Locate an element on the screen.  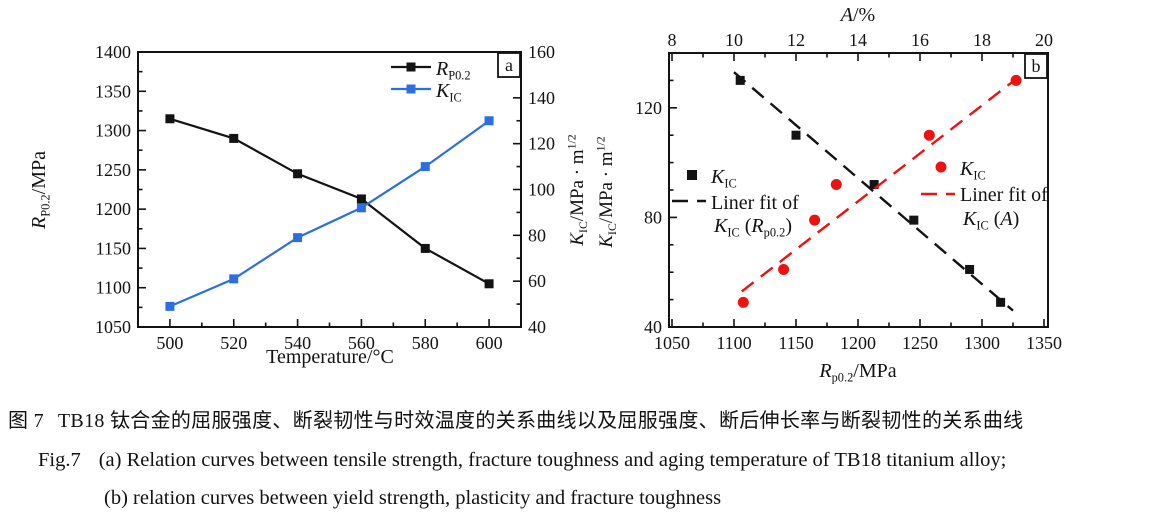
axis-title-left-b: KIC/MPa · m1/2 is located at coordinates (606, 192).